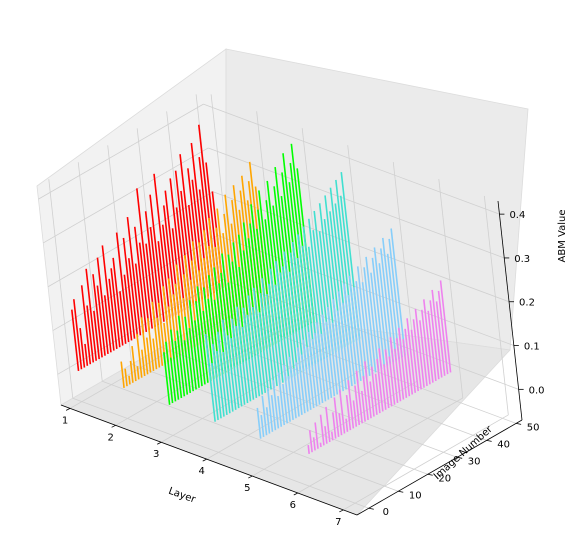 The height and width of the screenshot is (558, 574). I want to click on y-tick-label: 0, so click(386, 512).